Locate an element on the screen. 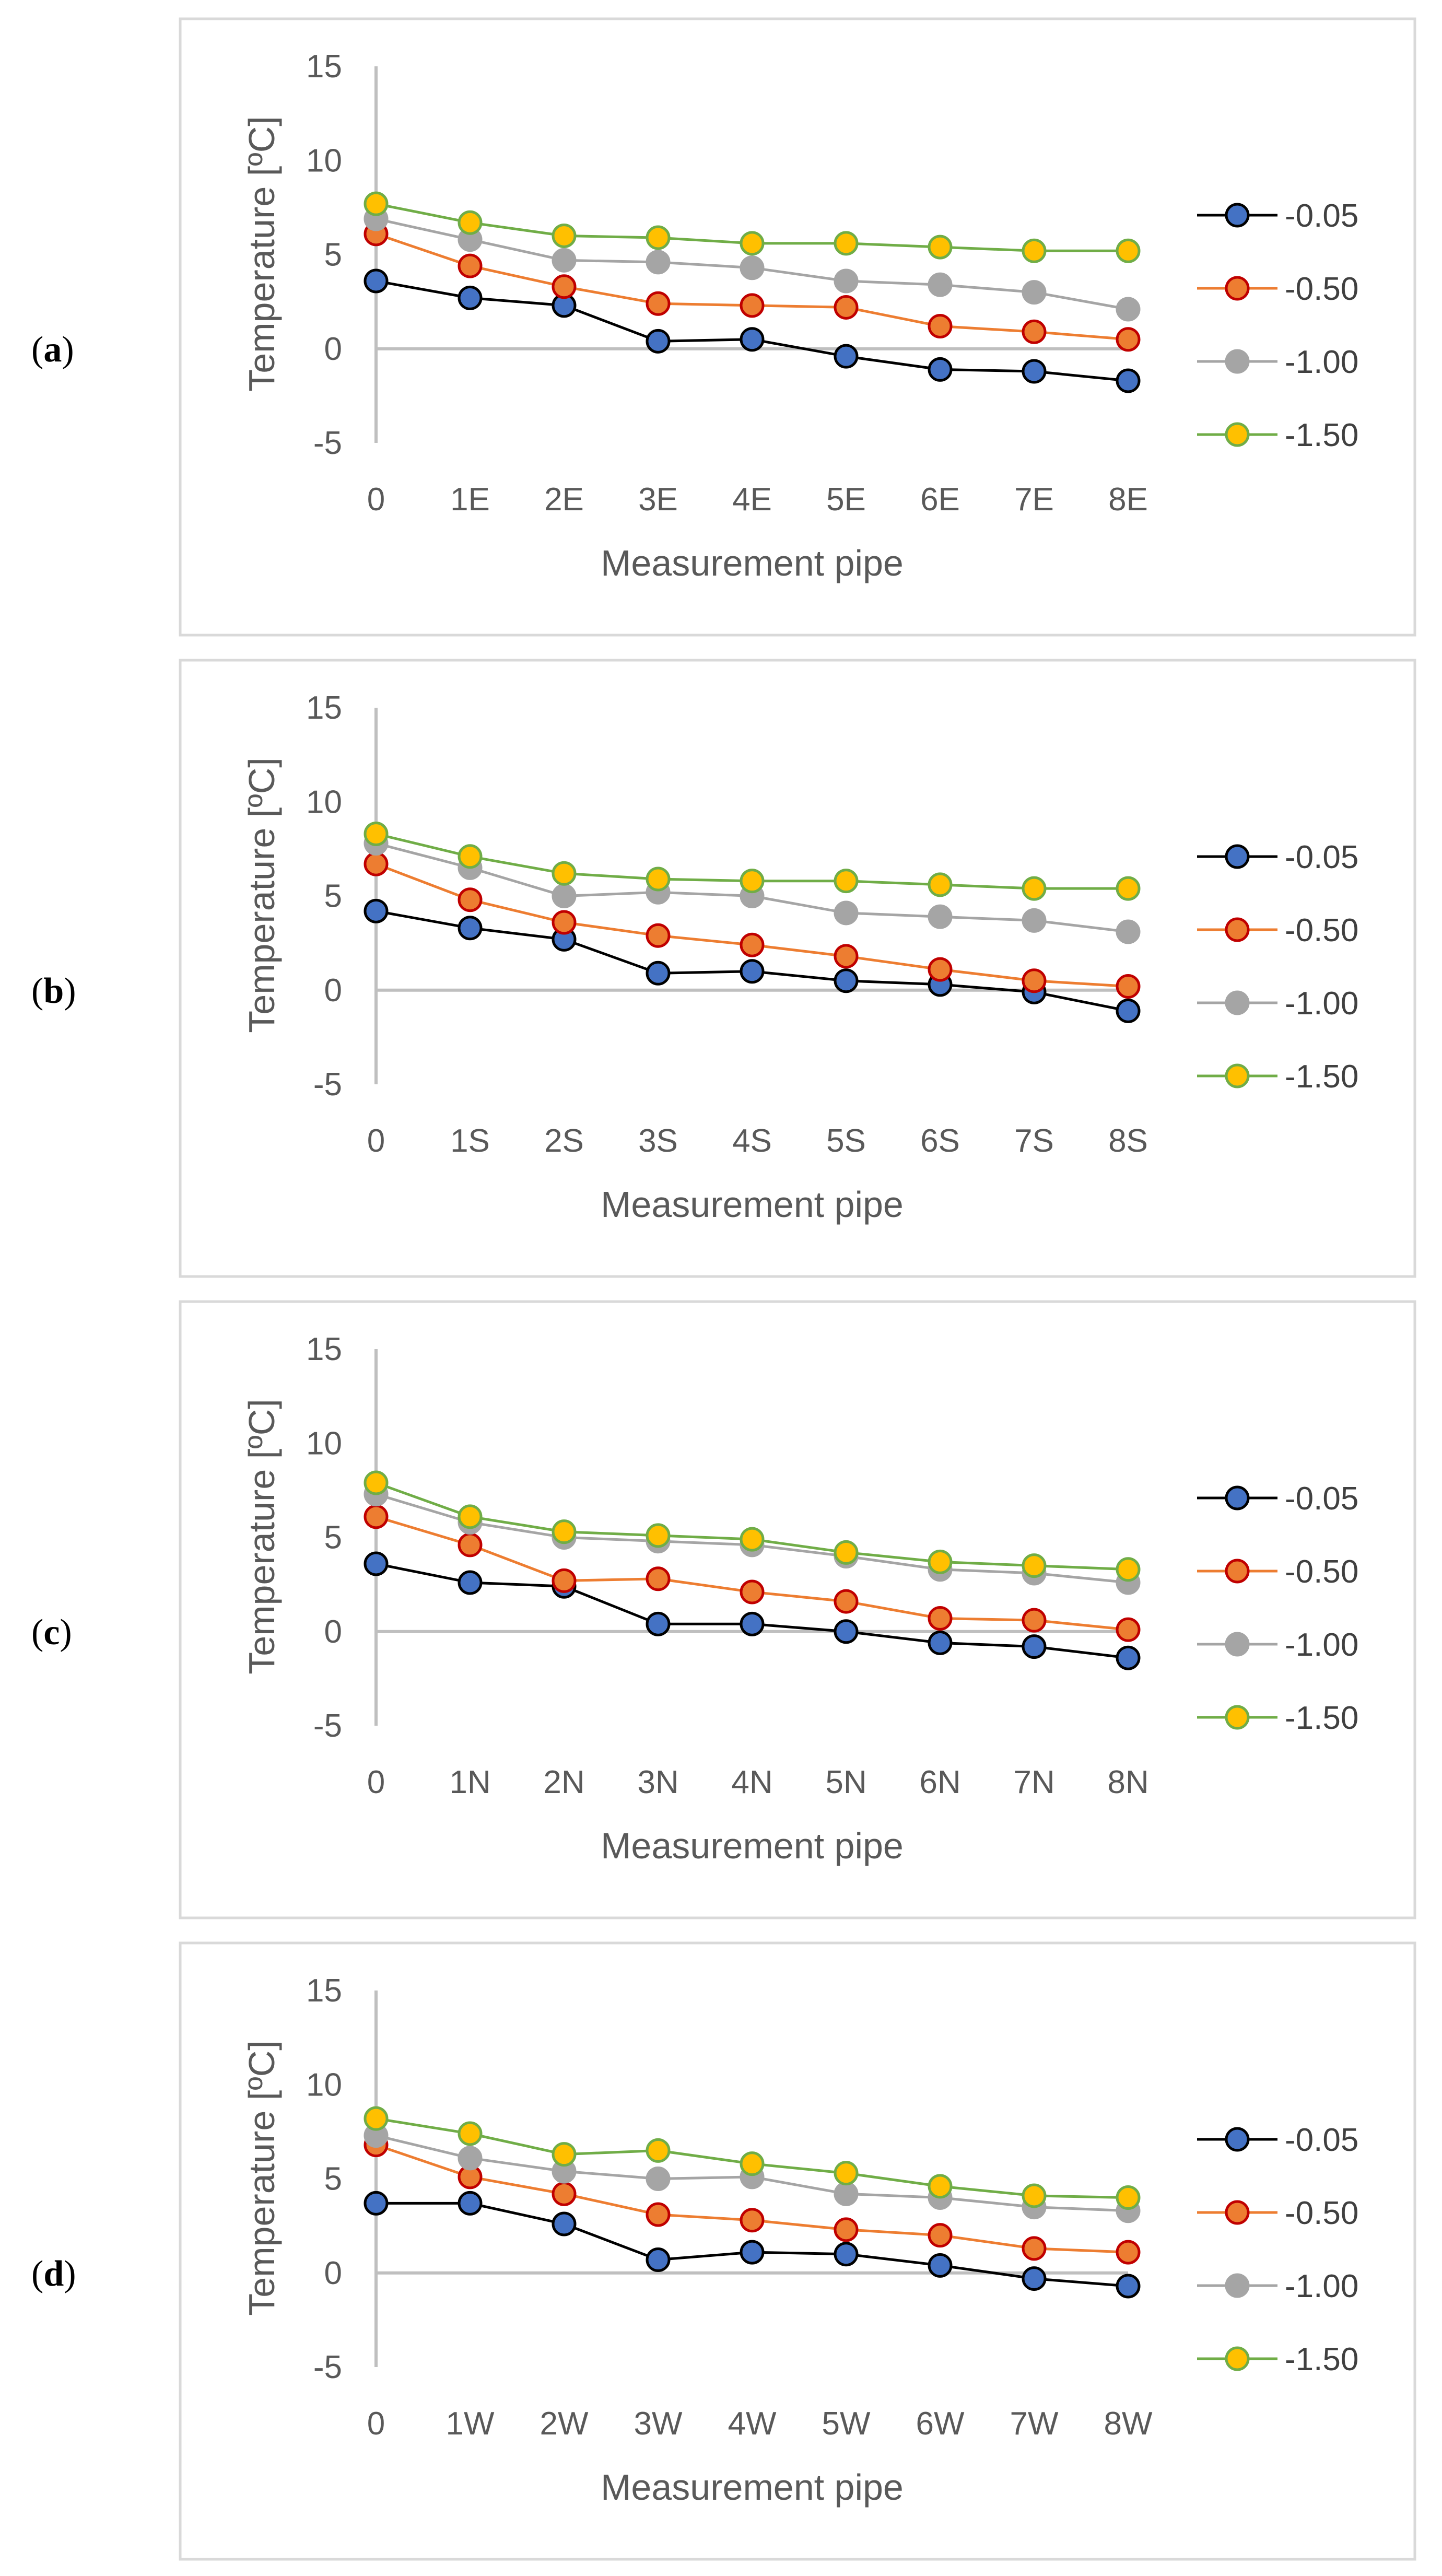 The image size is (1442, 2576). x-tick-label: 1N is located at coordinates (469, 1782).